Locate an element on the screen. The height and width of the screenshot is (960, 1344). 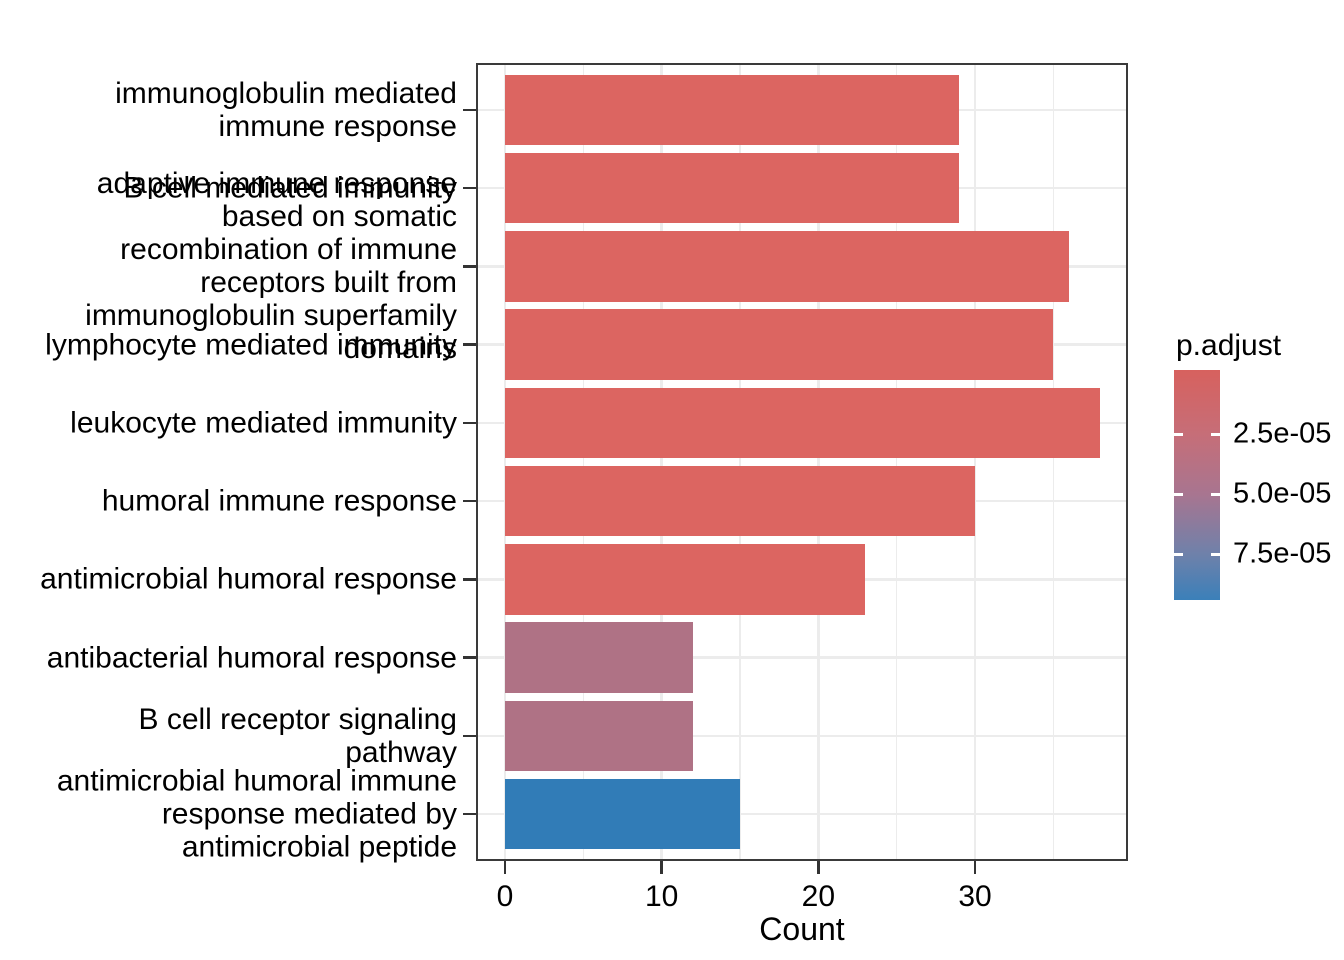
legend-gradient-bar is located at coordinates (1197, 485).